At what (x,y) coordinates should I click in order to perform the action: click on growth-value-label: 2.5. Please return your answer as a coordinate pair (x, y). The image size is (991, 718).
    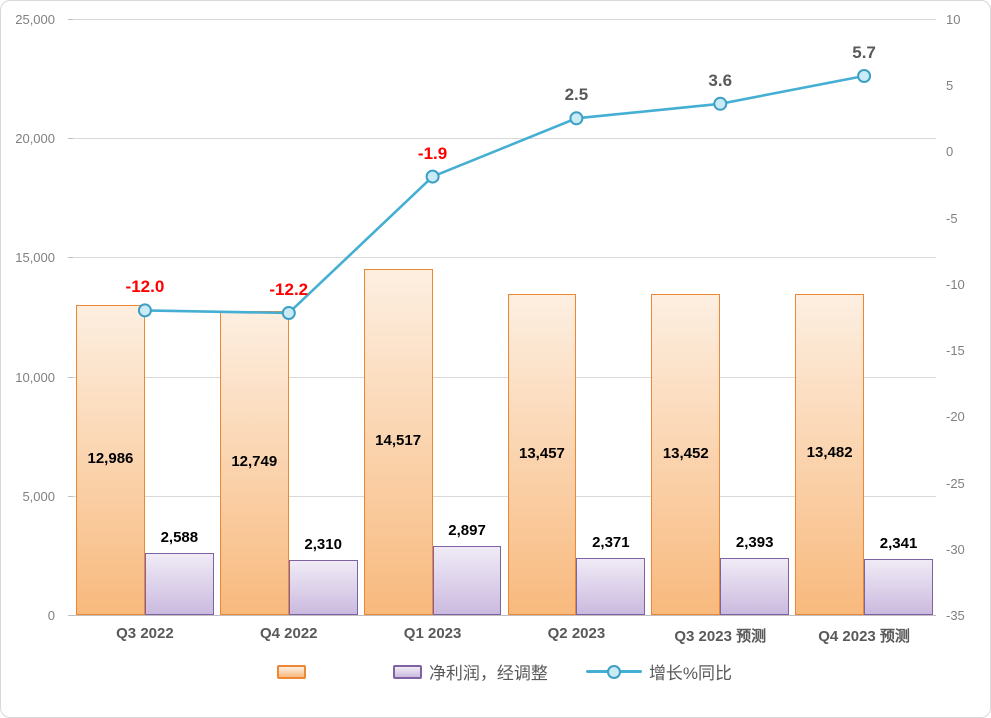
    Looking at the image, I should click on (576, 95).